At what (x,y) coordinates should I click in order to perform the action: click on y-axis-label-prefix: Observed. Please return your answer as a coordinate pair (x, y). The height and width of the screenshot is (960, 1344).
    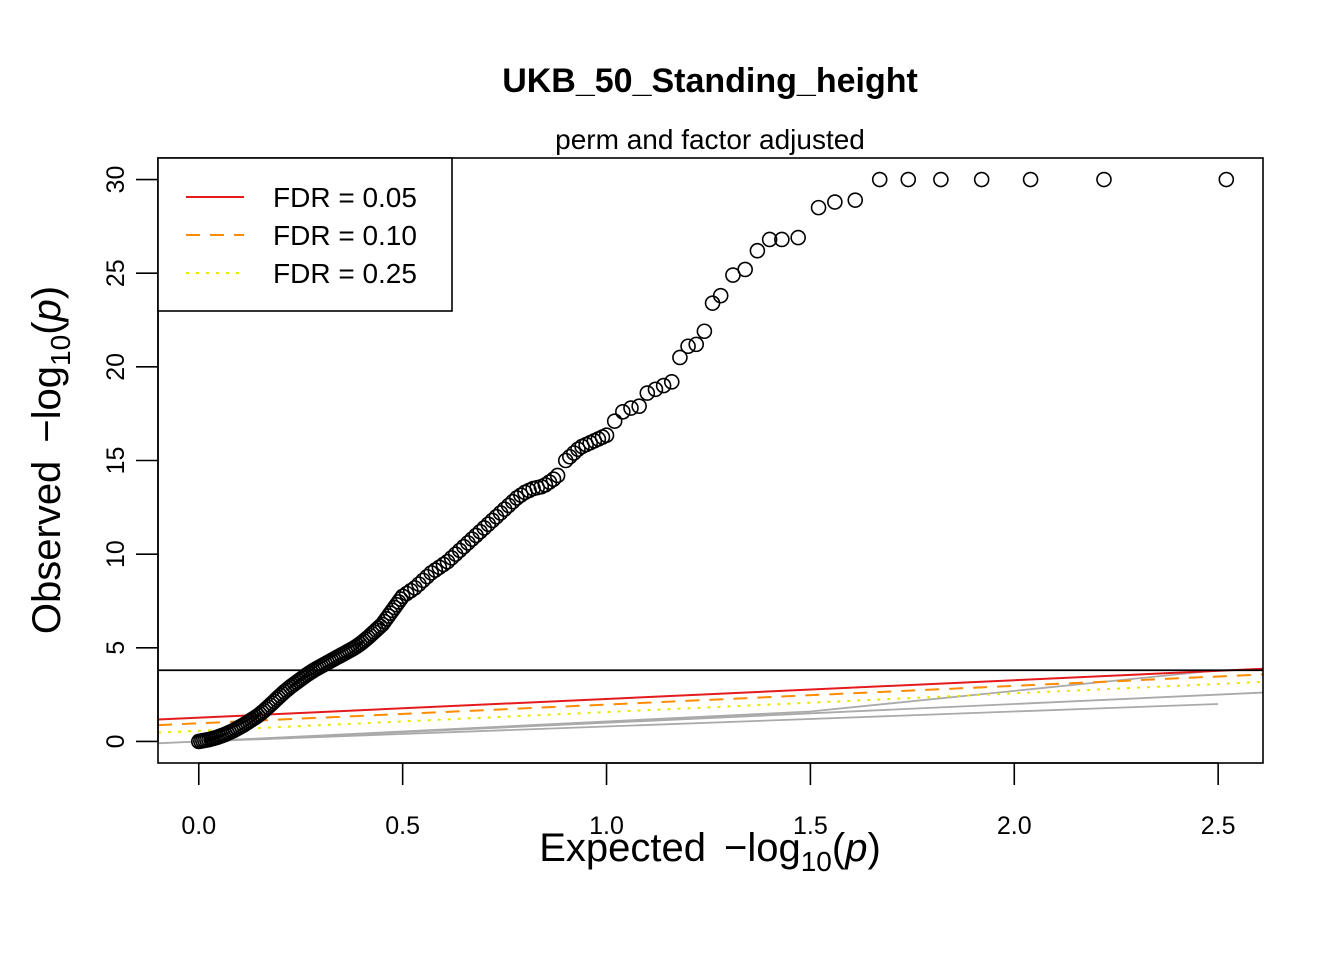
    Looking at the image, I should click on (47, 547).